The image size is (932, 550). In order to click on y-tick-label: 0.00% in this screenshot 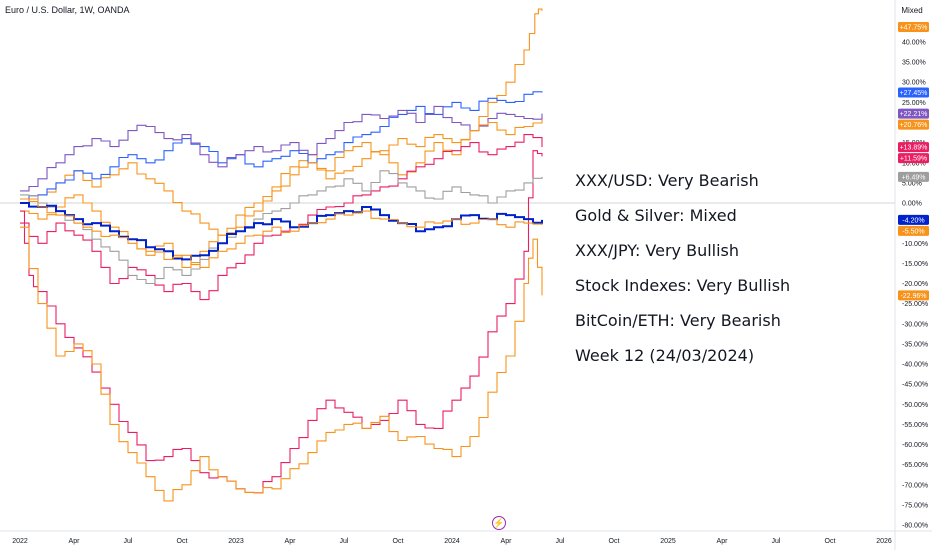, I will do `click(912, 204)`.